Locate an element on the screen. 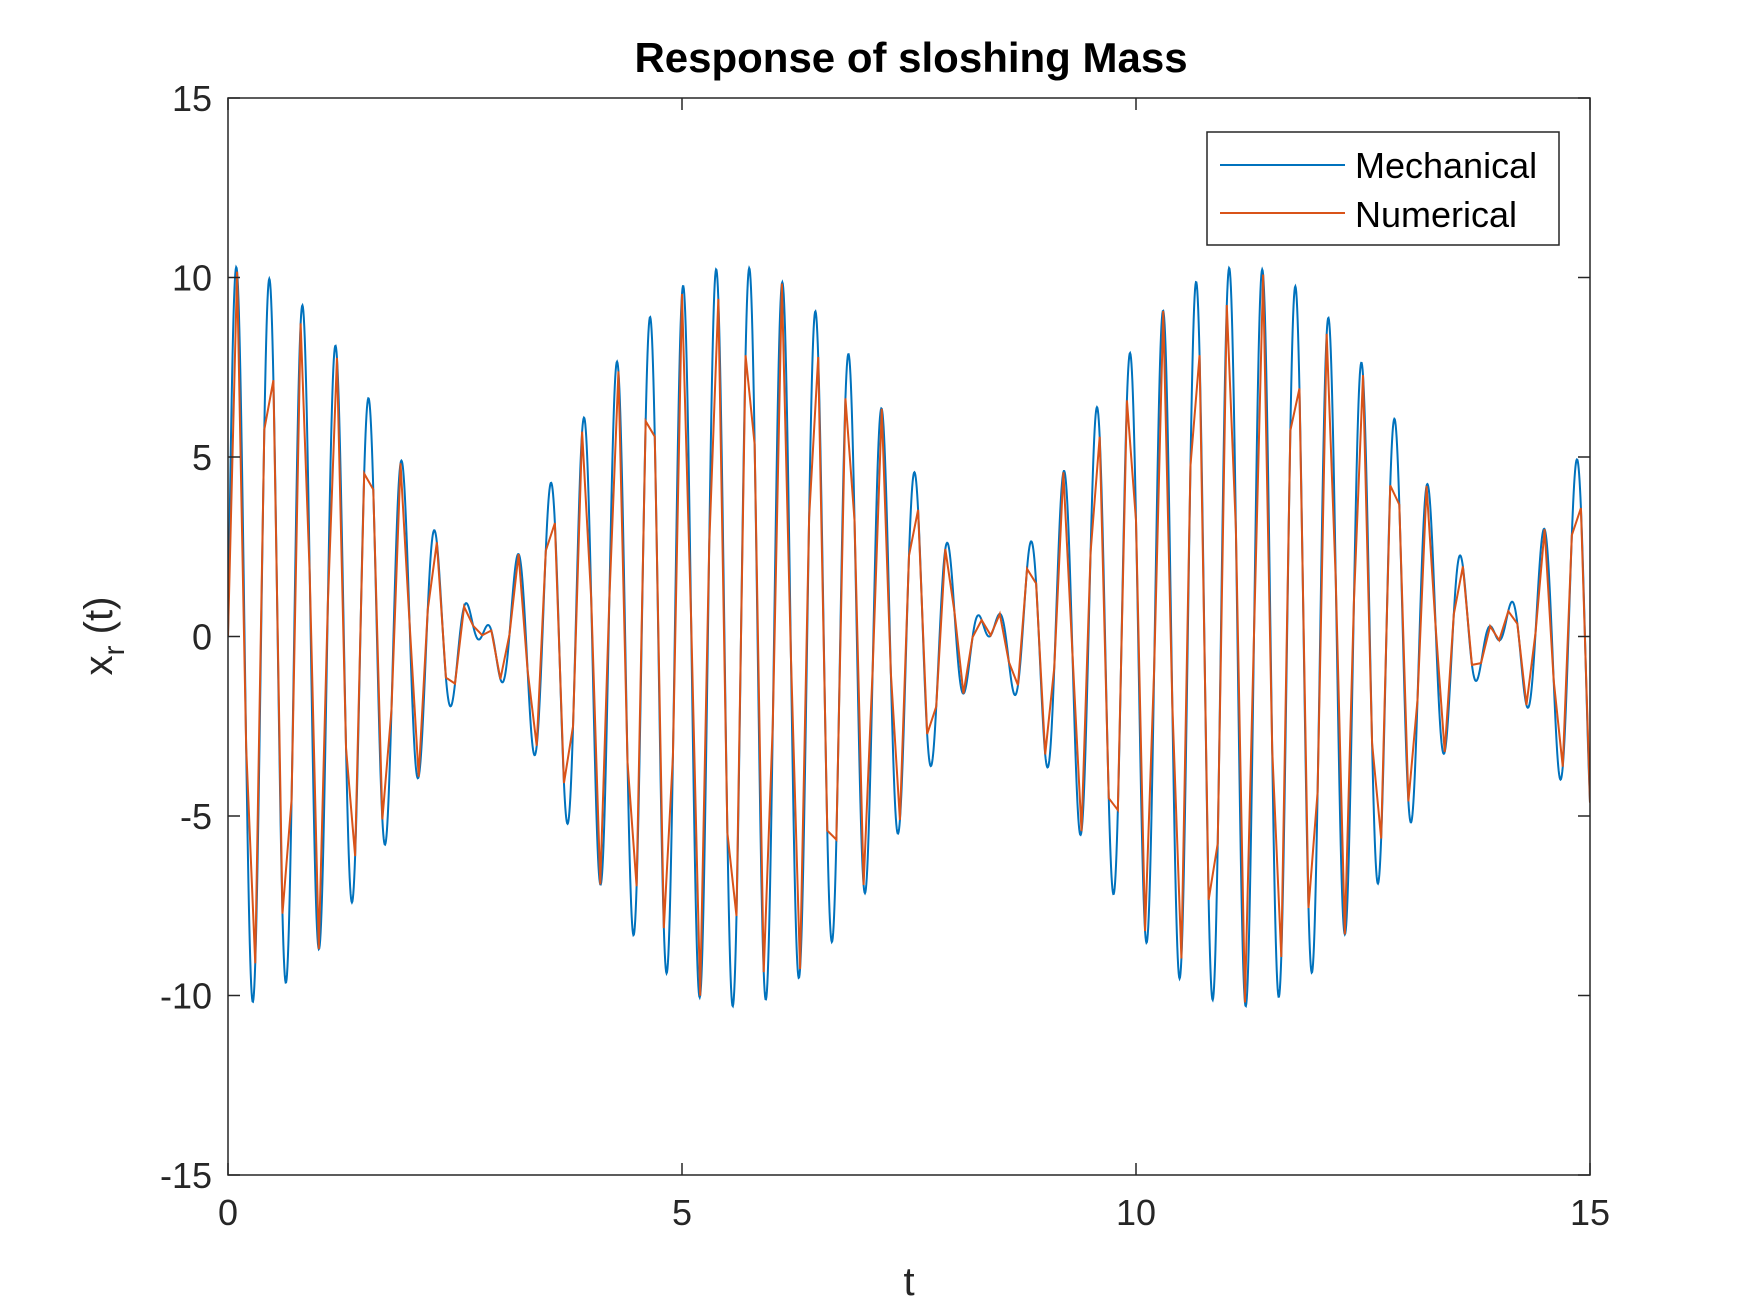 This screenshot has width=1750, height=1313. legend-label-numerical: Numerical is located at coordinates (1436, 214).